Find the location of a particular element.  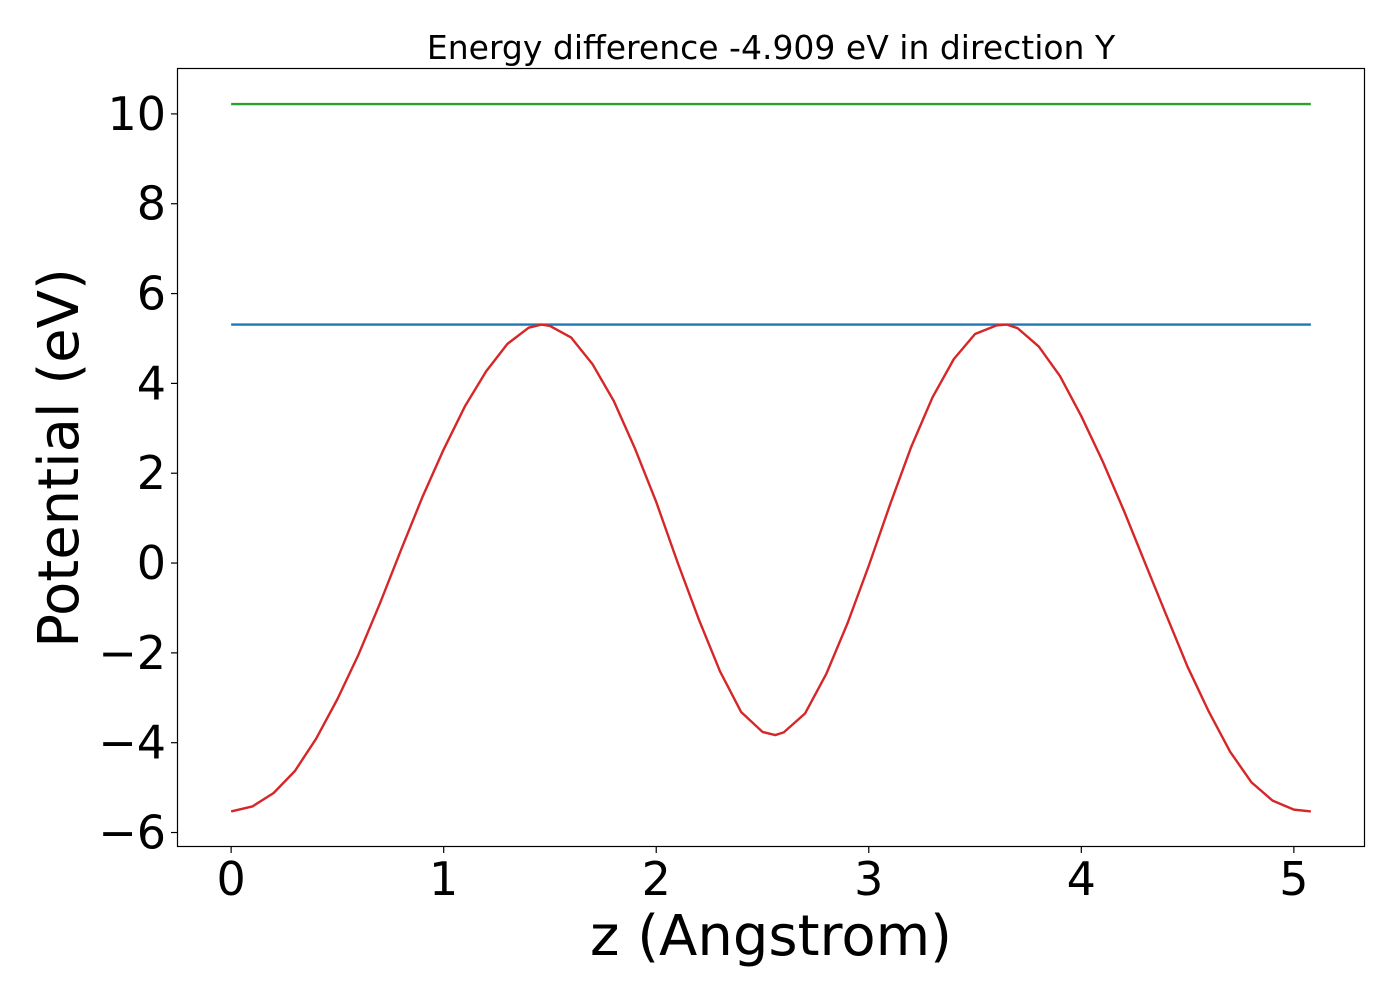

y-tick-label: 10 is located at coordinates (136, 114).